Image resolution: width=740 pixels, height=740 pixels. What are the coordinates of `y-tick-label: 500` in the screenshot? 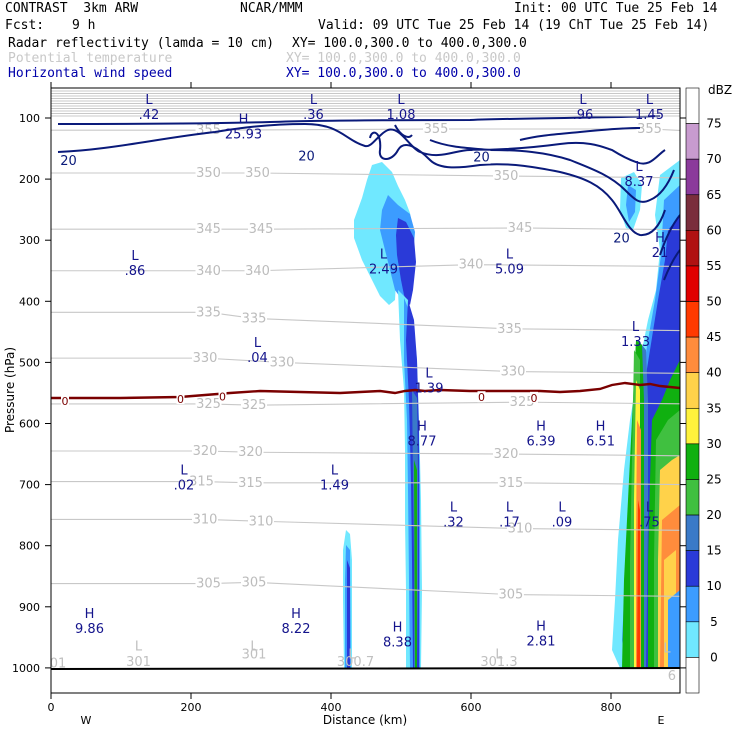 It's located at (29, 362).